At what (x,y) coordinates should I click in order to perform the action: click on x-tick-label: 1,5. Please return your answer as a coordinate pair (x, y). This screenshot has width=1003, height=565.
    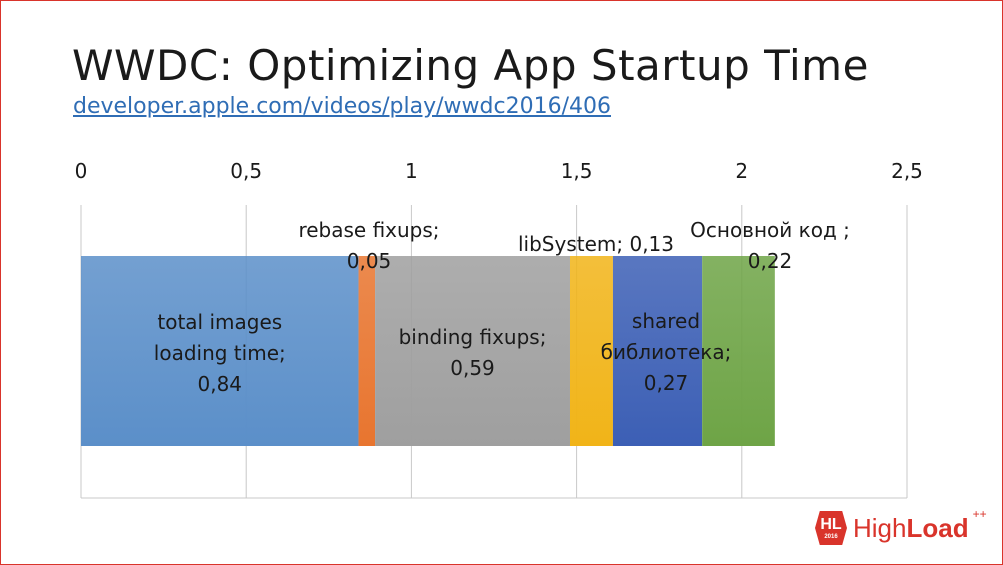
    Looking at the image, I should click on (577, 171).